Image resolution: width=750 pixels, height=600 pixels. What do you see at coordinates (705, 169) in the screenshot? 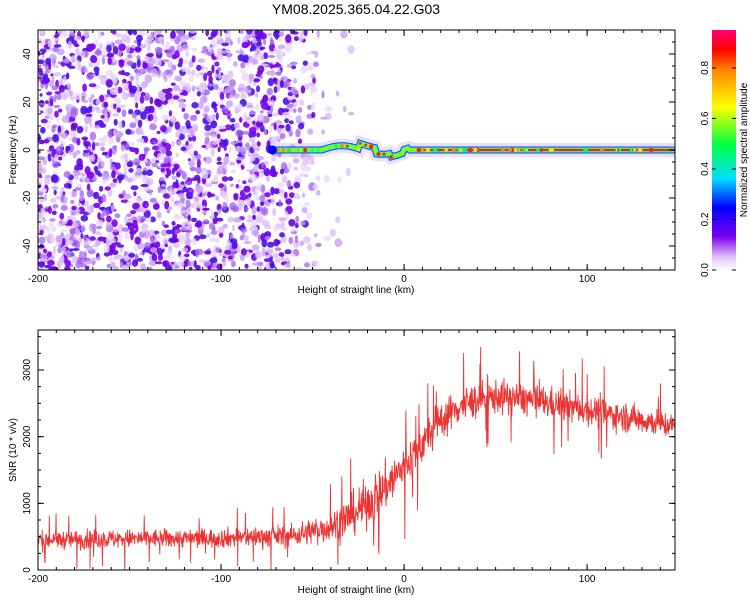
I see `colorbar-tick-label: 0.4` at bounding box center [705, 169].